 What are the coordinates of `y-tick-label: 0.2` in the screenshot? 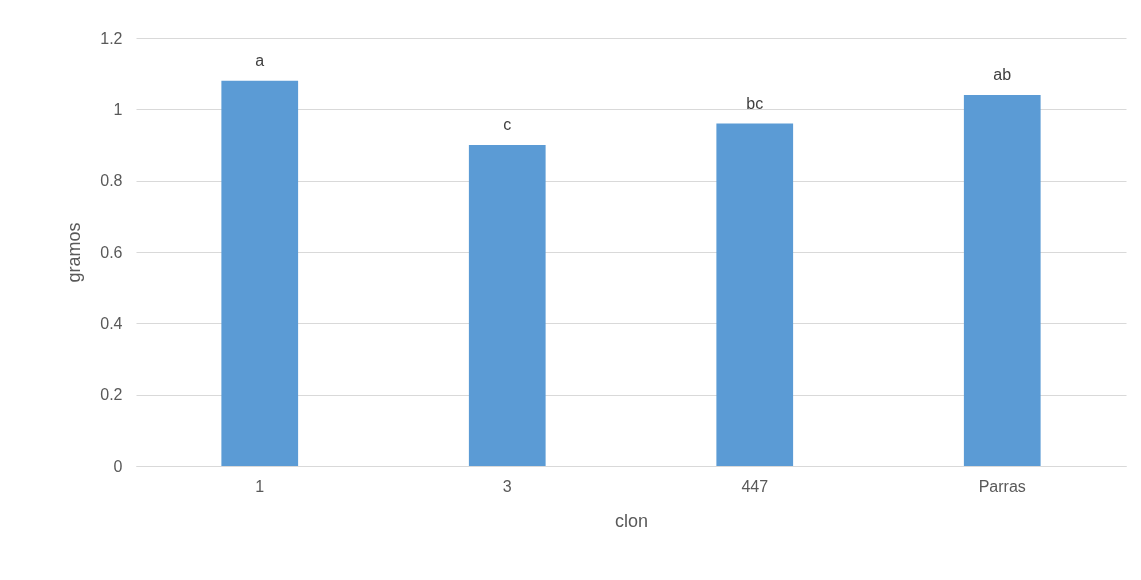 It's located at (111, 395).